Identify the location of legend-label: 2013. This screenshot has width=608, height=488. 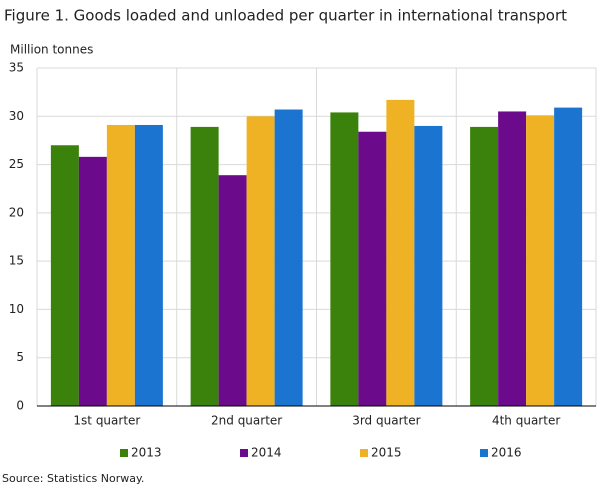
(146, 453).